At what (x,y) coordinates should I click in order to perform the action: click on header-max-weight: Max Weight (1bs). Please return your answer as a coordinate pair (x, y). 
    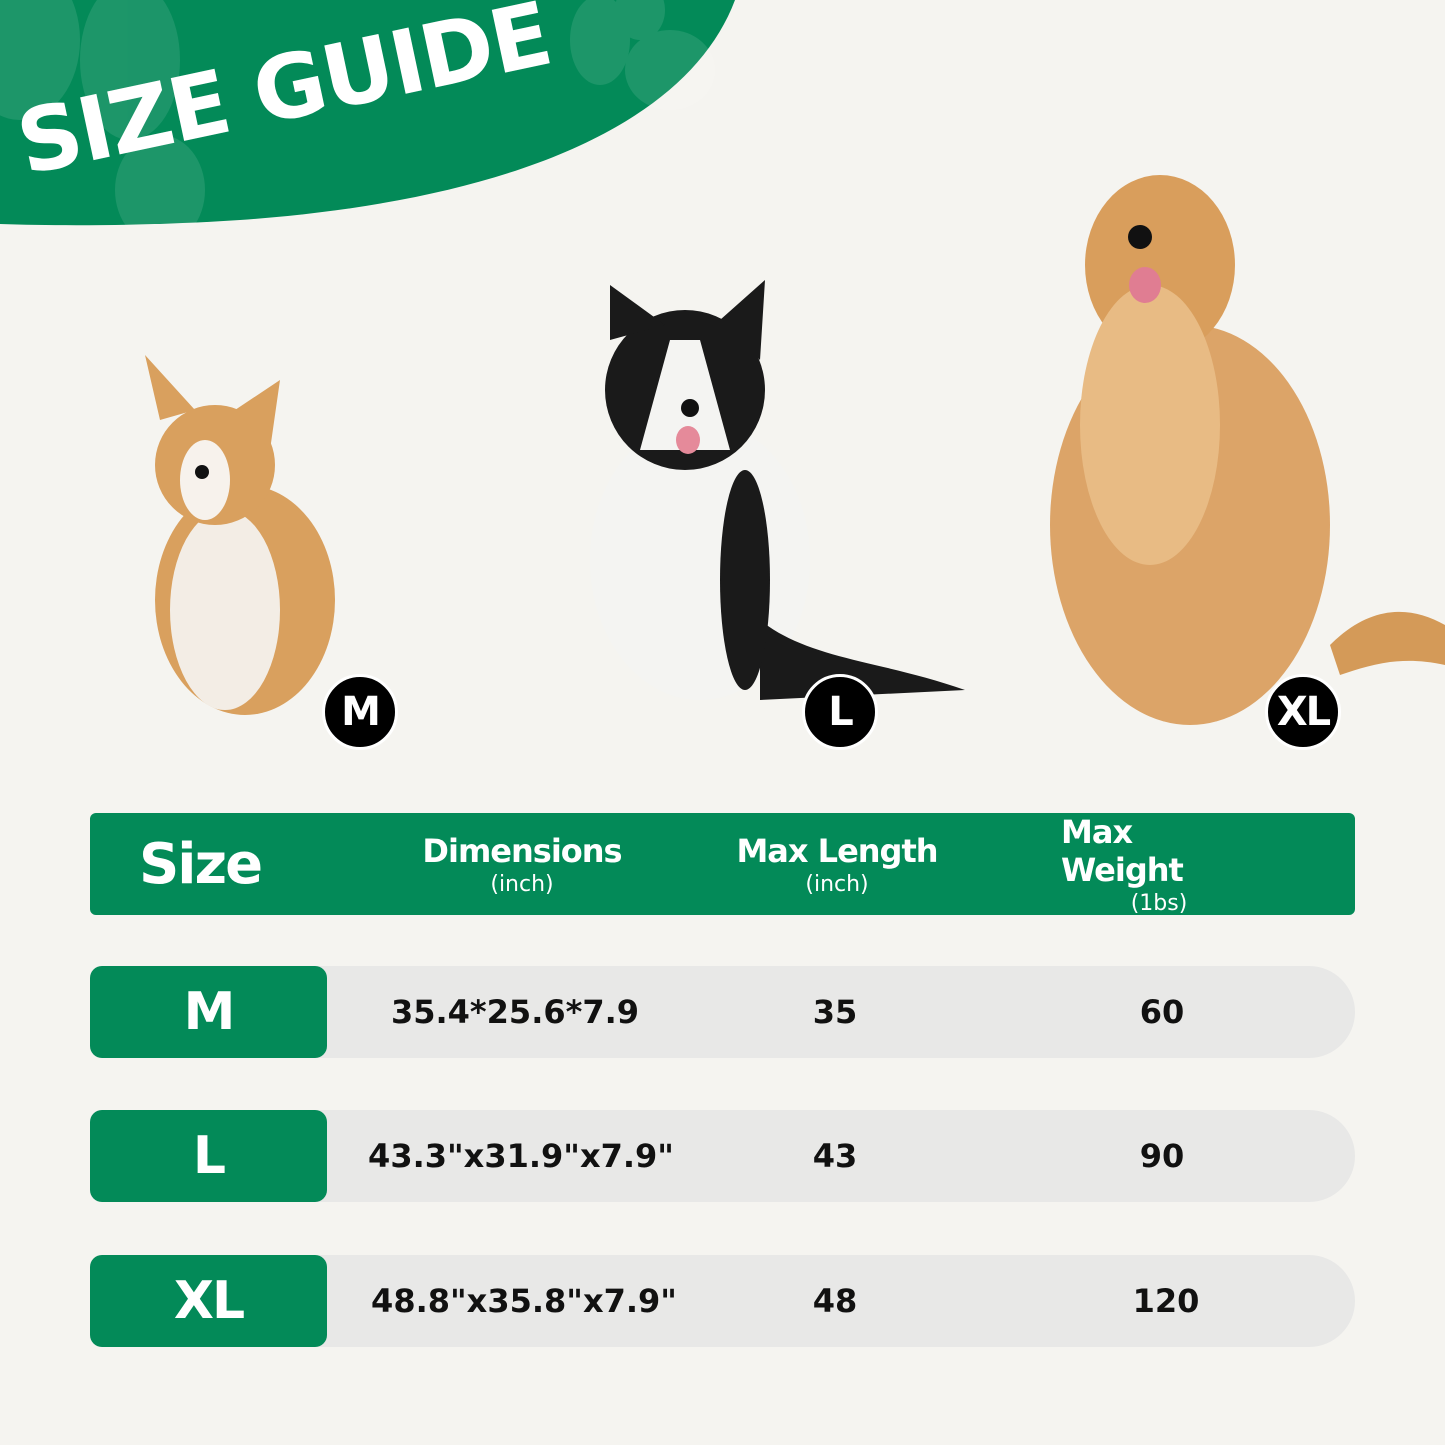
    Looking at the image, I should click on (1159, 864).